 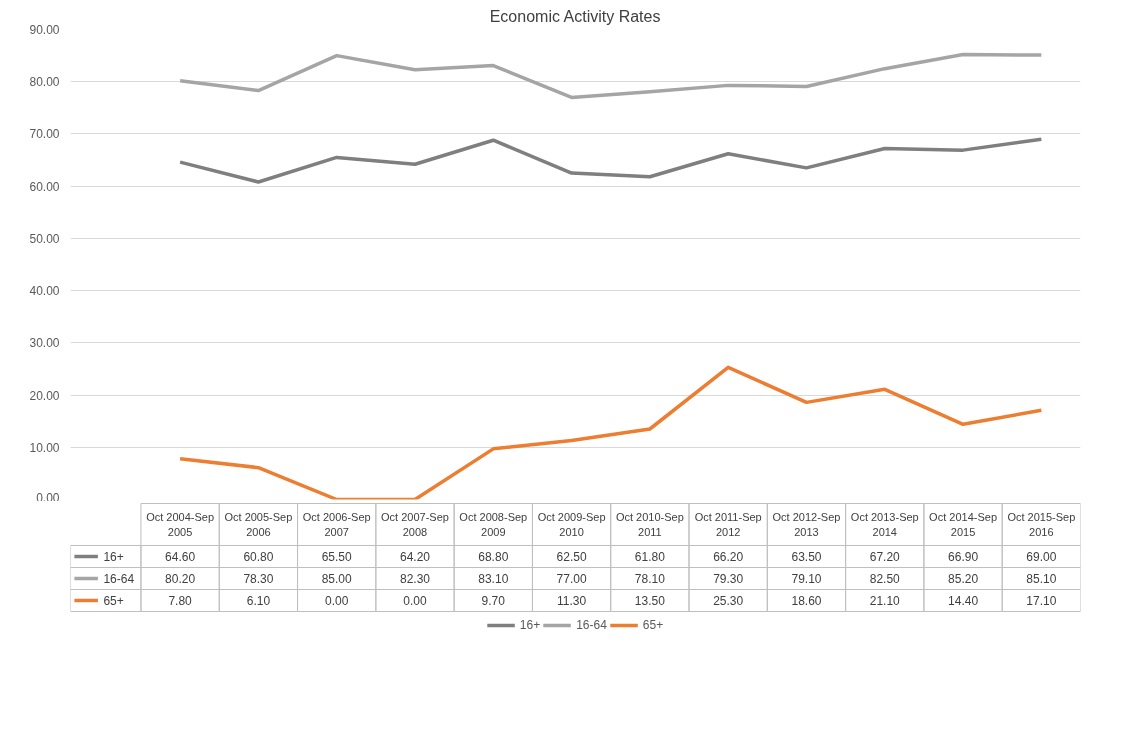 I want to click on data-label: 77.00, so click(x=571, y=579).